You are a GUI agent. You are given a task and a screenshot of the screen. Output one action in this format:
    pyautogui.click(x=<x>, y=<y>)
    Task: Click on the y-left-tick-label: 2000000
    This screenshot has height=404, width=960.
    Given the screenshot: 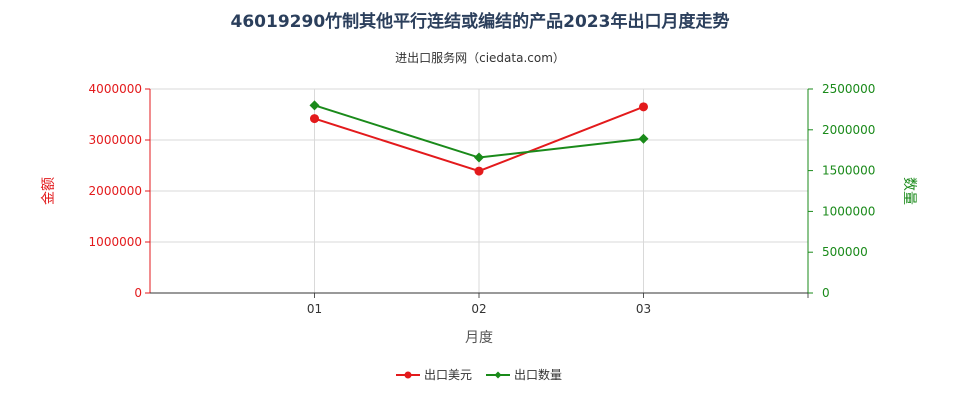 What is the action you would take?
    pyautogui.click(x=115, y=191)
    